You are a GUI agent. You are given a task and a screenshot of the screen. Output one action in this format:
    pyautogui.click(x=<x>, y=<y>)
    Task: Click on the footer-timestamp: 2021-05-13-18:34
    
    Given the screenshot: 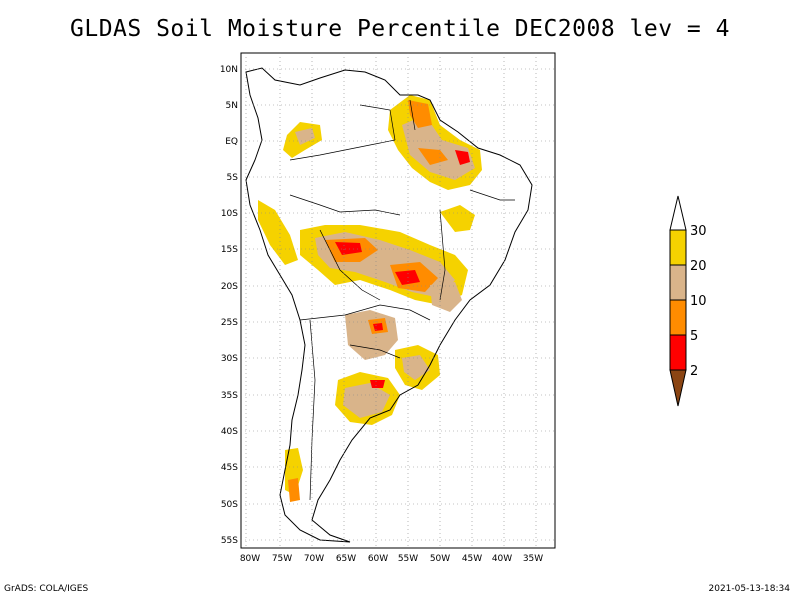 What is the action you would take?
    pyautogui.click(x=749, y=589)
    